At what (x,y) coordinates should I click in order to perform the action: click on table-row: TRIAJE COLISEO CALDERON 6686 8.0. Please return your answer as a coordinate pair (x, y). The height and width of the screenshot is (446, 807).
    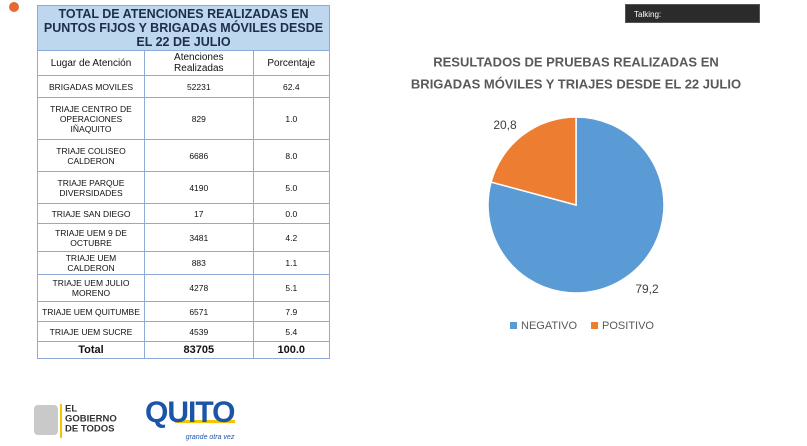
    Looking at the image, I should click on (184, 155).